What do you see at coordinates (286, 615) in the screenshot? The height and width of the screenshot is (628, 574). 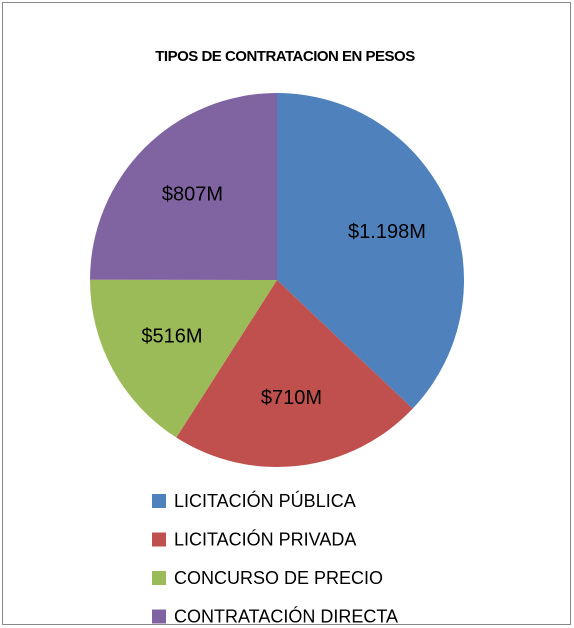 I see `legend-label: CONTRATACIÓN DIRECTA` at bounding box center [286, 615].